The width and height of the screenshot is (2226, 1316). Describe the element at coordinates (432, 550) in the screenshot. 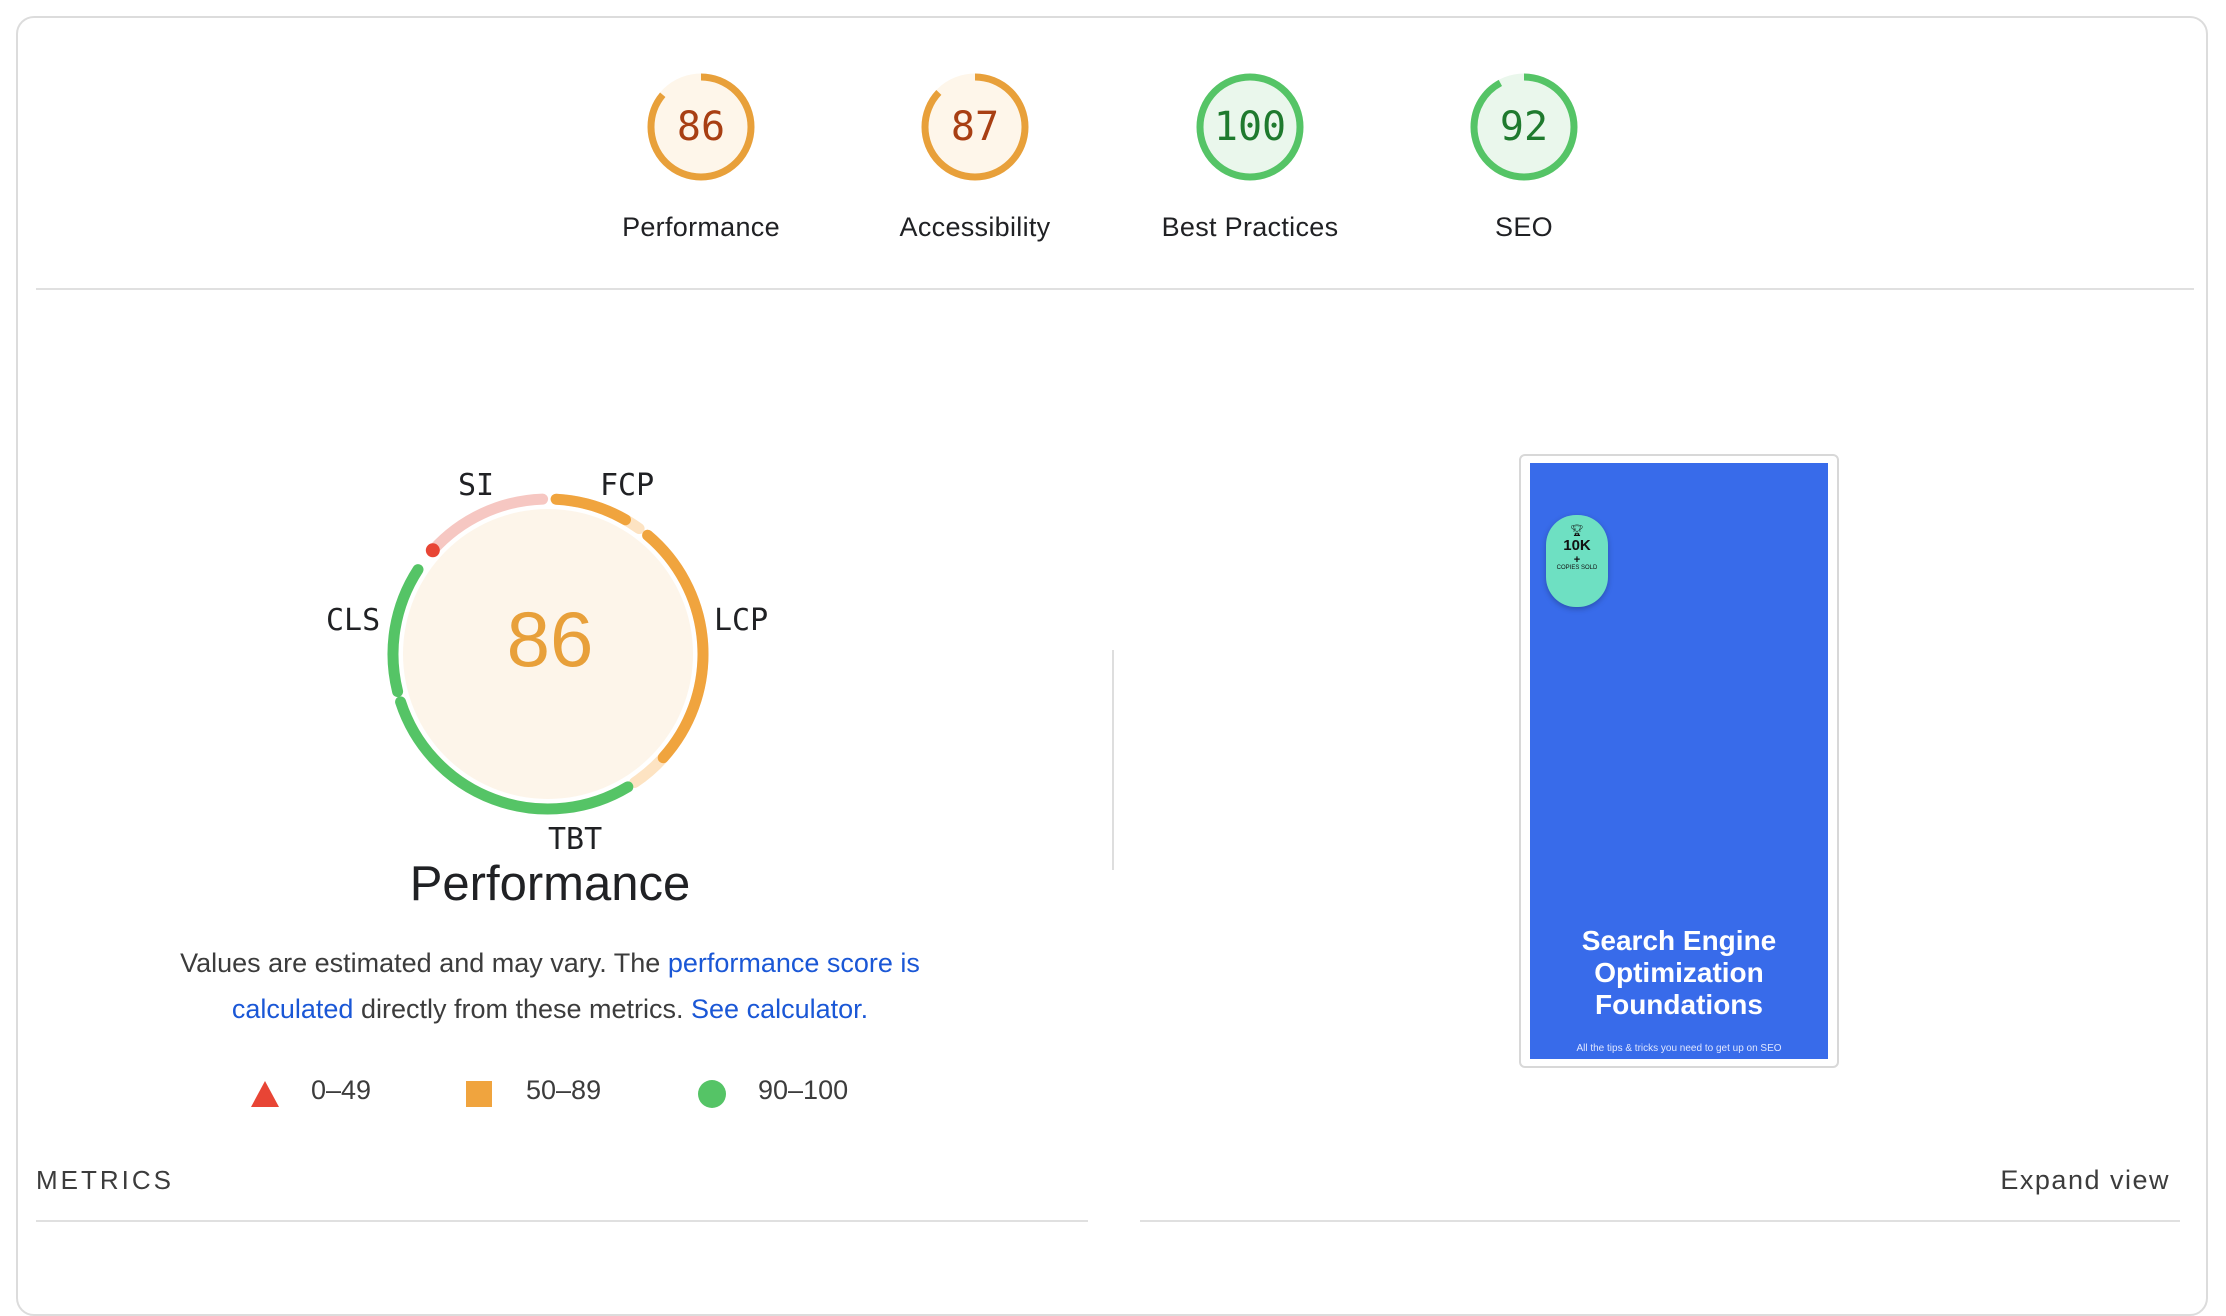

I see `si-marker` at that location.